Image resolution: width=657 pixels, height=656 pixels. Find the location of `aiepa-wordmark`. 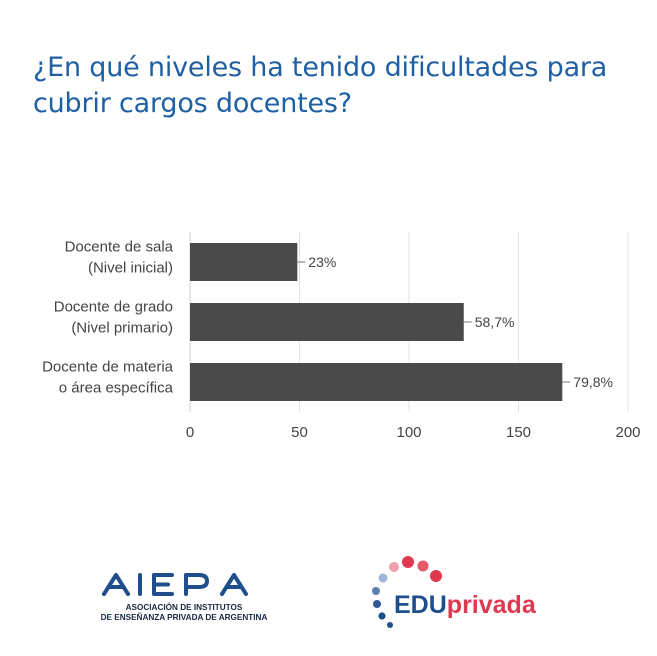

aiepa-wordmark is located at coordinates (175, 584).